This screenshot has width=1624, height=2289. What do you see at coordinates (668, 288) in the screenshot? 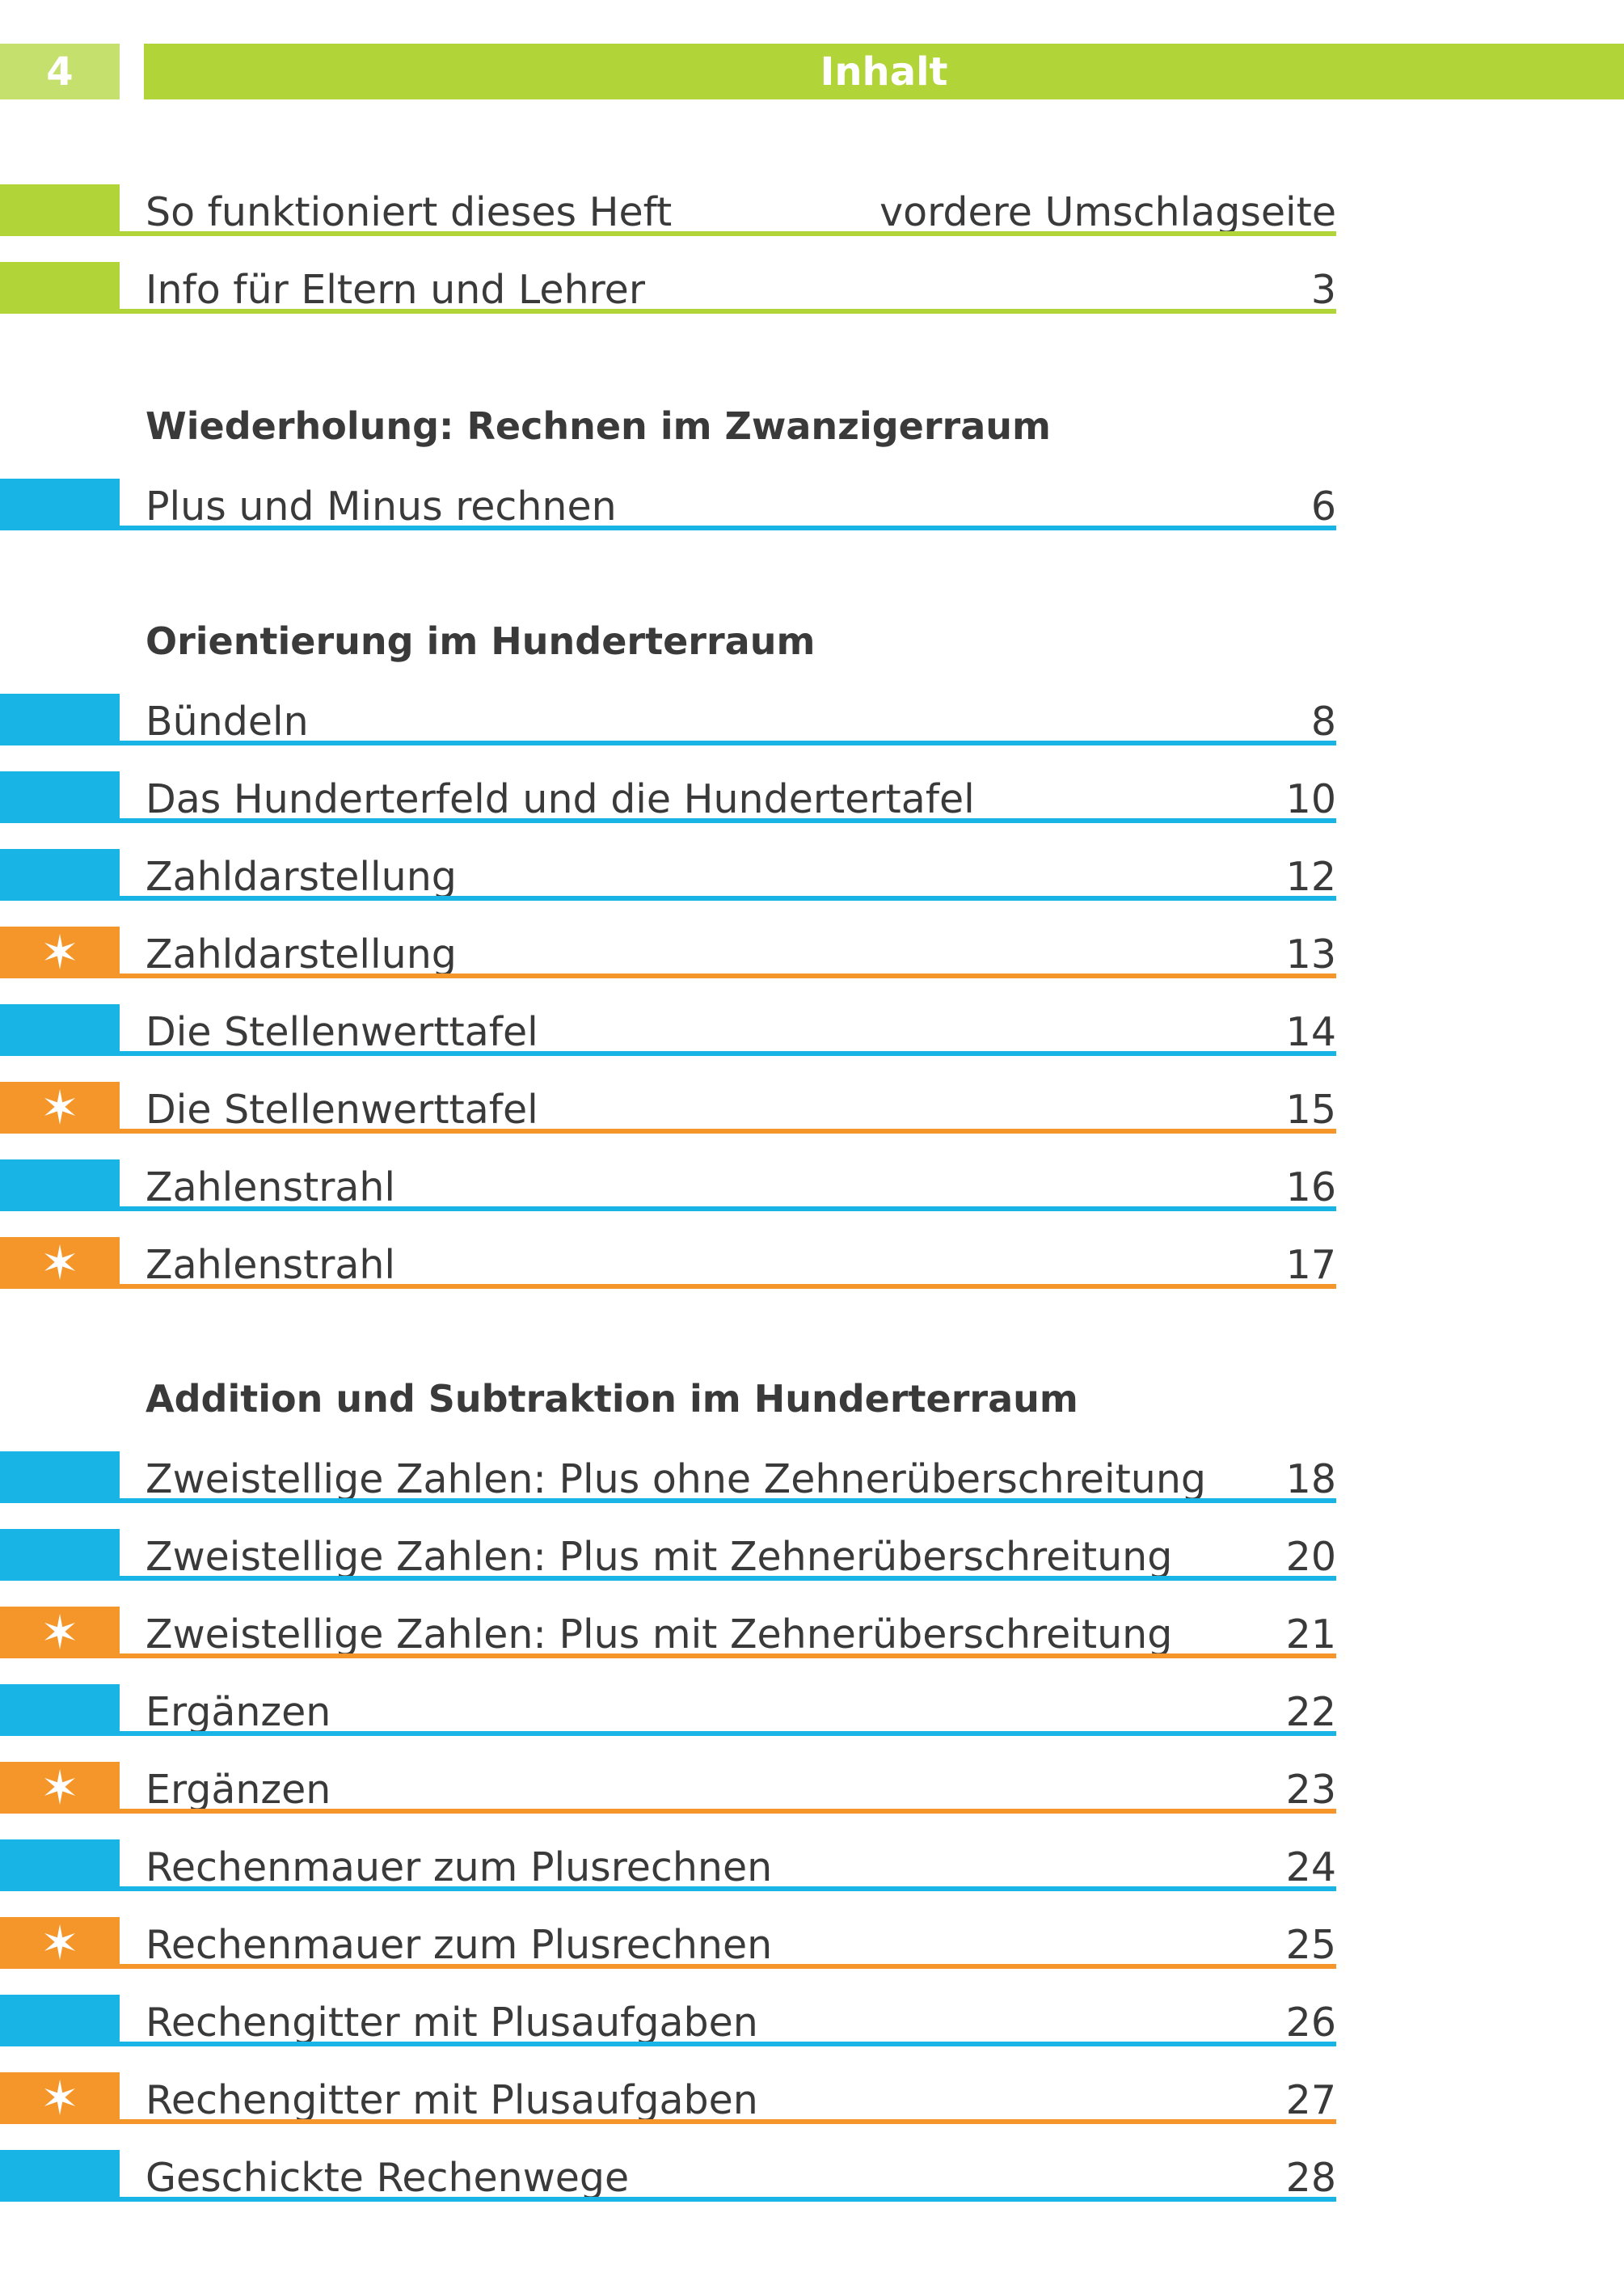
I see `toc-entry: Info für Eltern und Lehrer 3` at bounding box center [668, 288].